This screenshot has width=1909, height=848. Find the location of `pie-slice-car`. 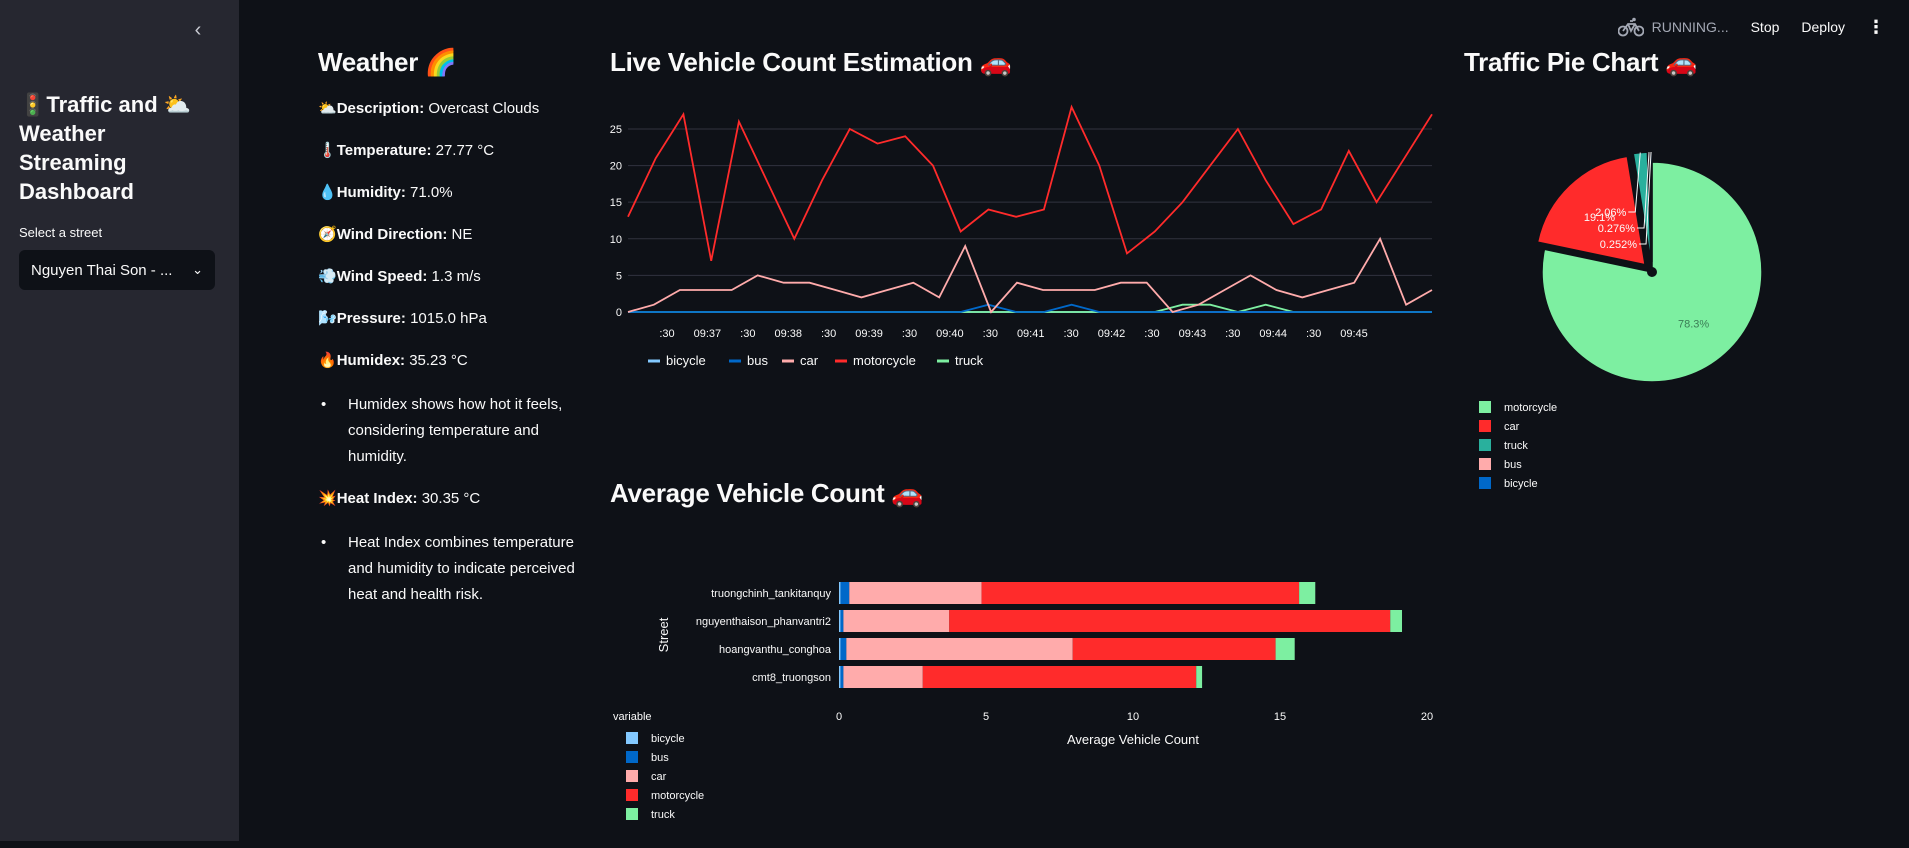

pie-slice-car is located at coordinates (1591, 210).